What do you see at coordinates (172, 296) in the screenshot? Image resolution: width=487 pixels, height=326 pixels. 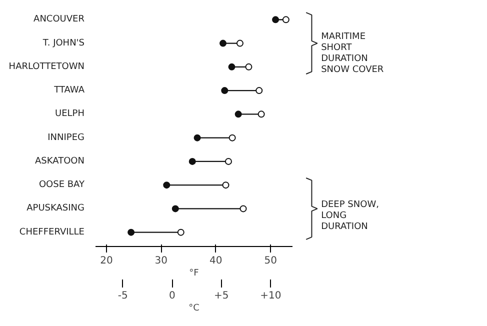 I see `x2-tick-label: 0` at bounding box center [172, 296].